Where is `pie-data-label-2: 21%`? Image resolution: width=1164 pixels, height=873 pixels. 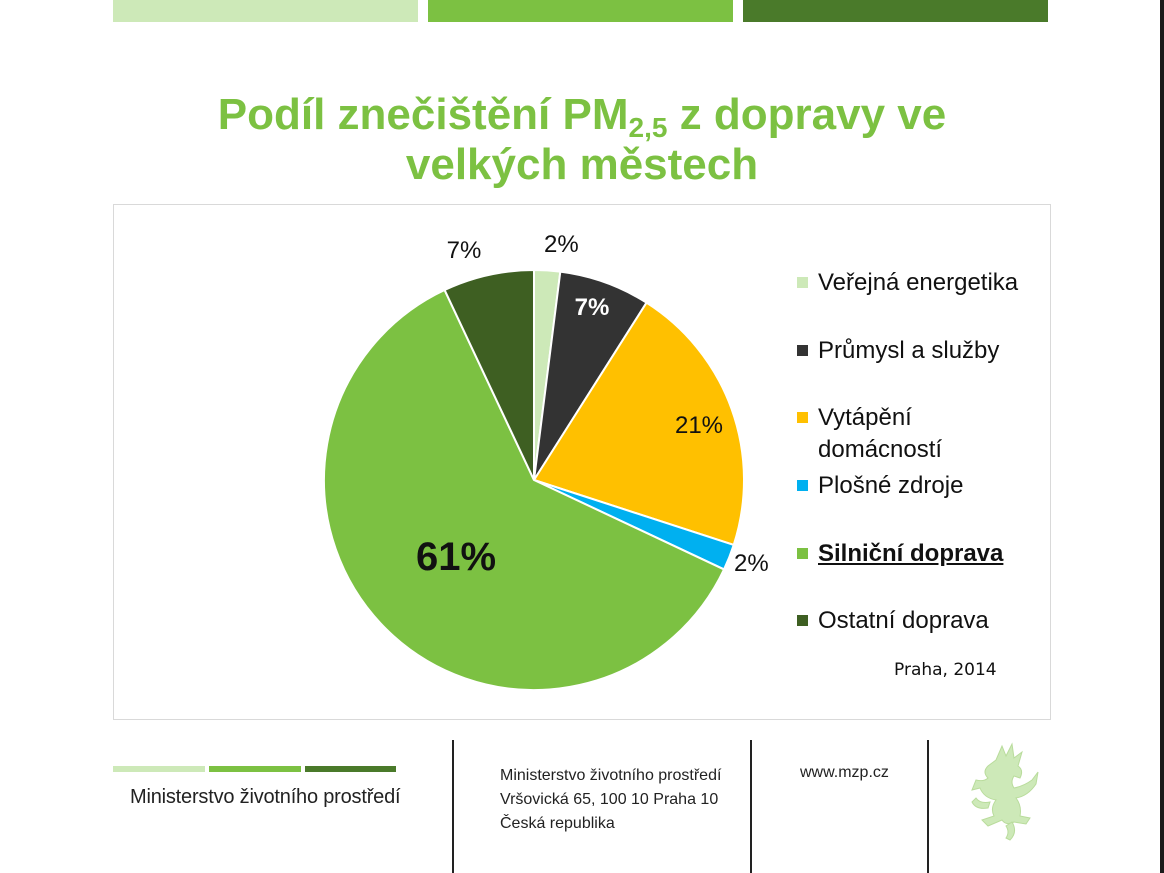
pie-data-label-2: 21% is located at coordinates (699, 425).